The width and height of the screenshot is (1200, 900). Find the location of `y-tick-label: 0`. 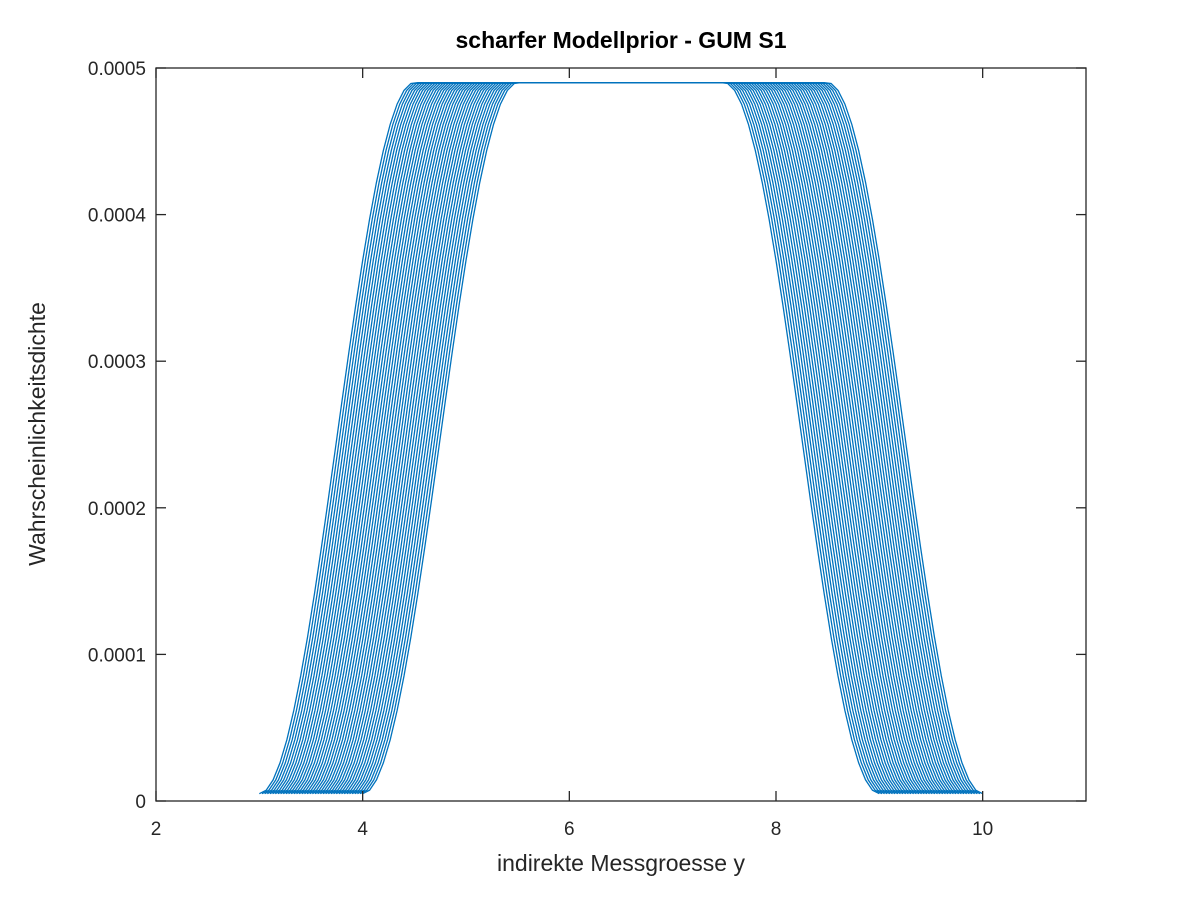

y-tick-label: 0 is located at coordinates (140, 802).